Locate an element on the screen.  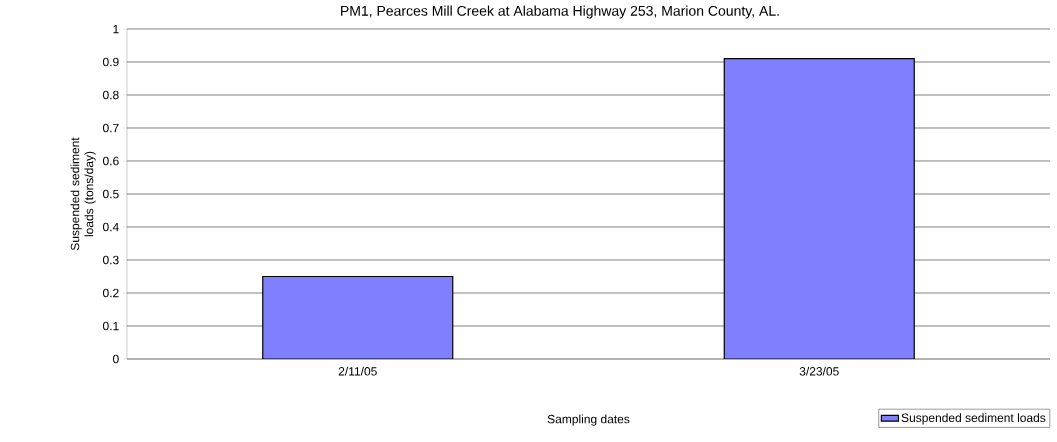
legend-label: Suspended sediment loads is located at coordinates (973, 419).